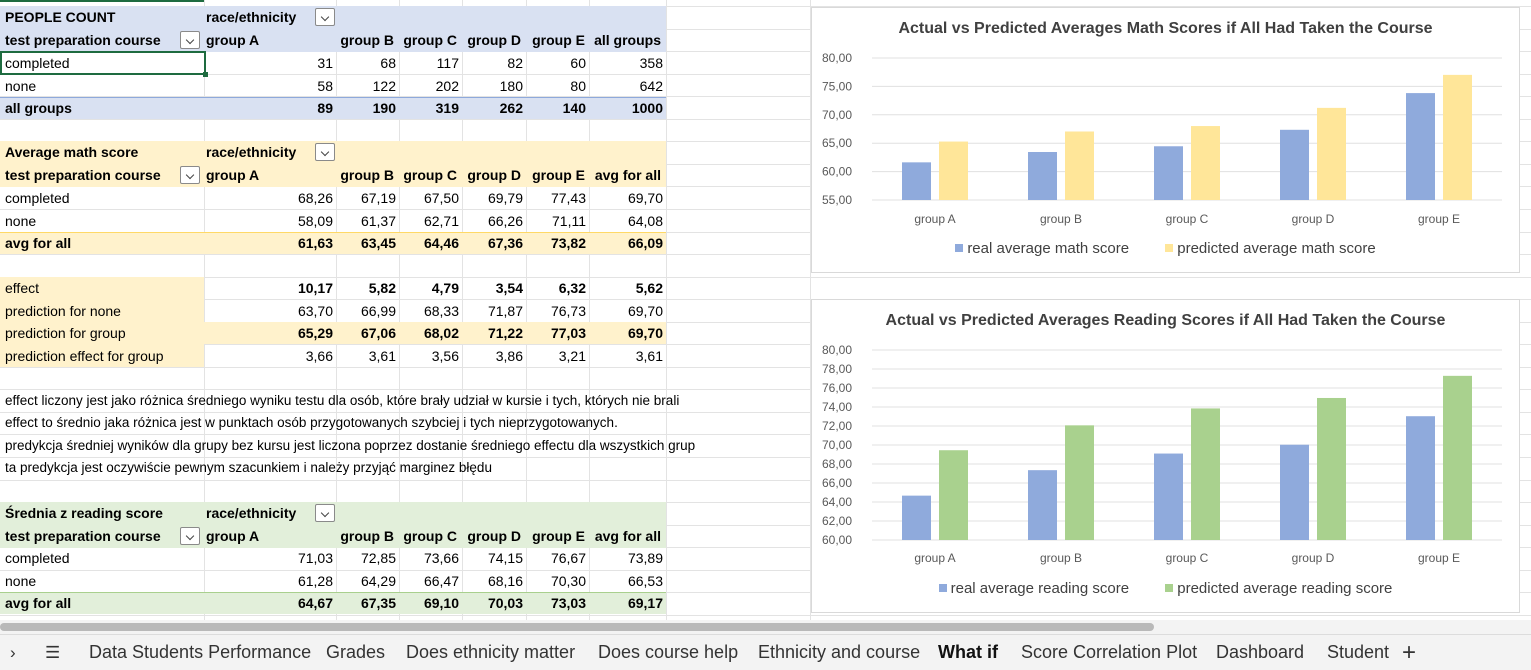 This screenshot has width=1531, height=670. What do you see at coordinates (645, 581) in the screenshot?
I see `reading-cell: 66,53` at bounding box center [645, 581].